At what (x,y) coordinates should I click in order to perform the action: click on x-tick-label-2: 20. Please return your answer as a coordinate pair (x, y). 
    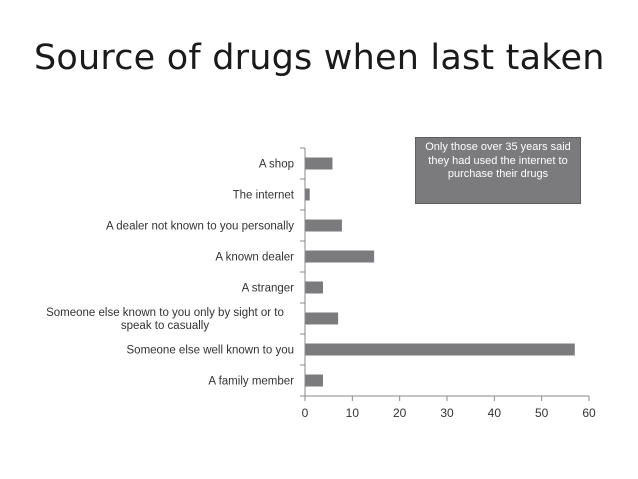
    Looking at the image, I should click on (400, 413).